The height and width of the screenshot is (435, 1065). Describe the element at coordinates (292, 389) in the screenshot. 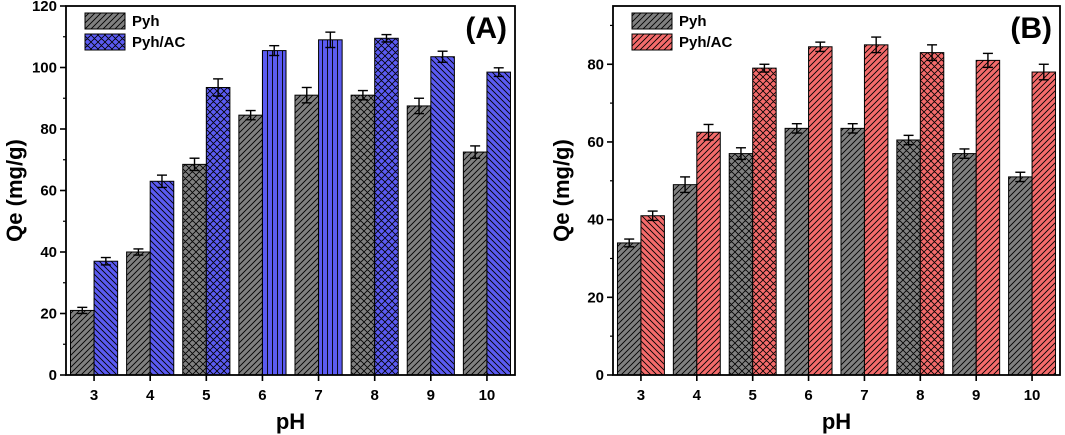

I see `x-axis-a: 3 4 5 6 7 8 9 10` at that location.